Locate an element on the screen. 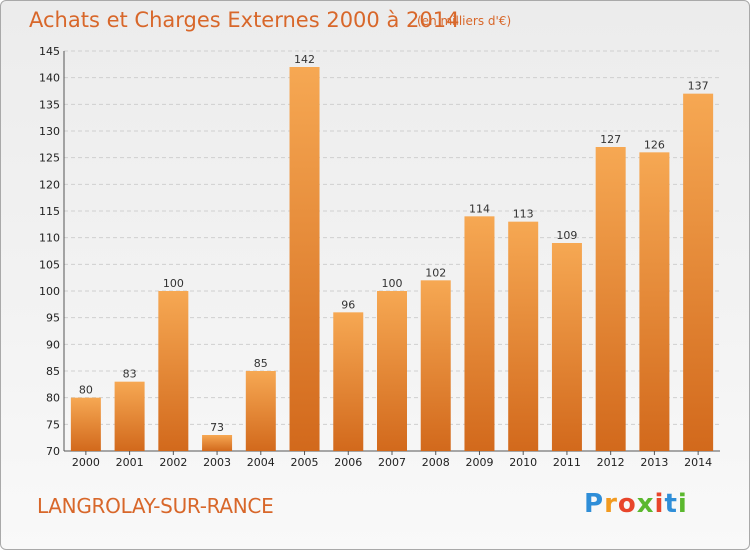 This screenshot has height=550, width=750. x-tick-label: 2013 is located at coordinates (654, 462).